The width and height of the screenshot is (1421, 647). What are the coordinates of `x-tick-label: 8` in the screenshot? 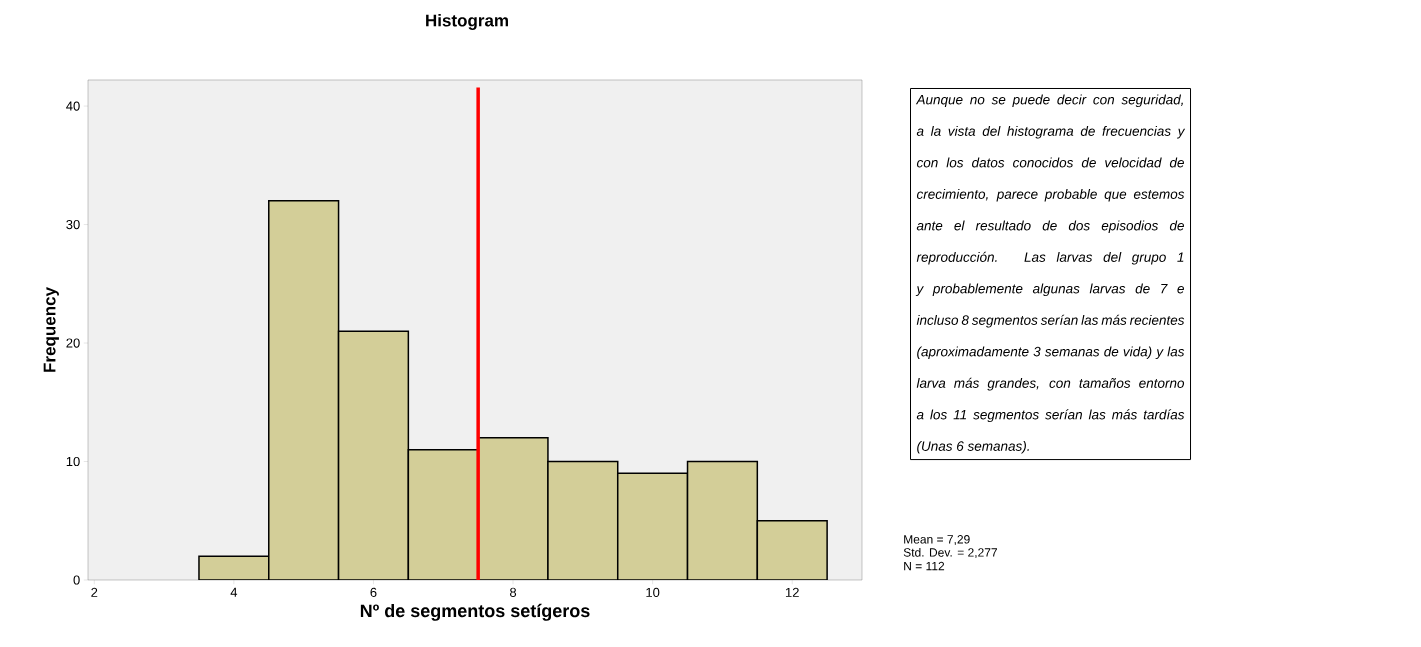 It's located at (513, 592).